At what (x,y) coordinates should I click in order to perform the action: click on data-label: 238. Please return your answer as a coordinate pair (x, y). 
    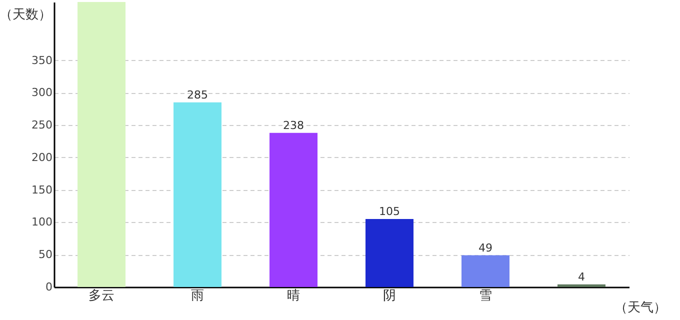
    Looking at the image, I should click on (293, 125).